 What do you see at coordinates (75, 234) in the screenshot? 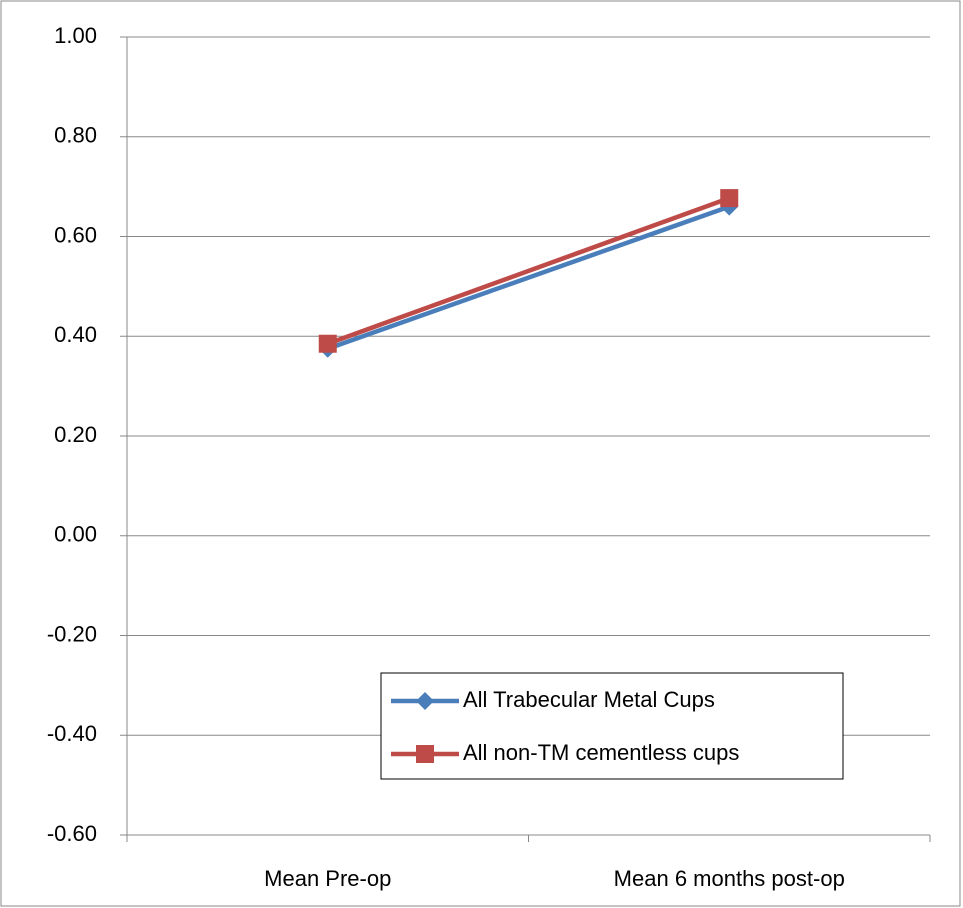
I see `y-tick-label: 0.60` at bounding box center [75, 234].